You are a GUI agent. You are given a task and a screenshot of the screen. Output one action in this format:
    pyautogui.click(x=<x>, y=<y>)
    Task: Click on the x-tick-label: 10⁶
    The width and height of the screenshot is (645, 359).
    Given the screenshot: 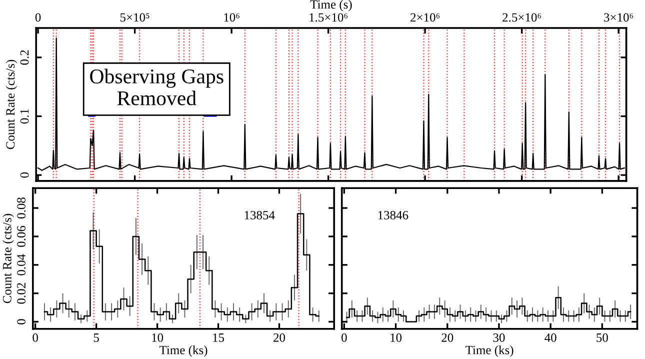 What is the action you would take?
    pyautogui.click(x=232, y=17)
    